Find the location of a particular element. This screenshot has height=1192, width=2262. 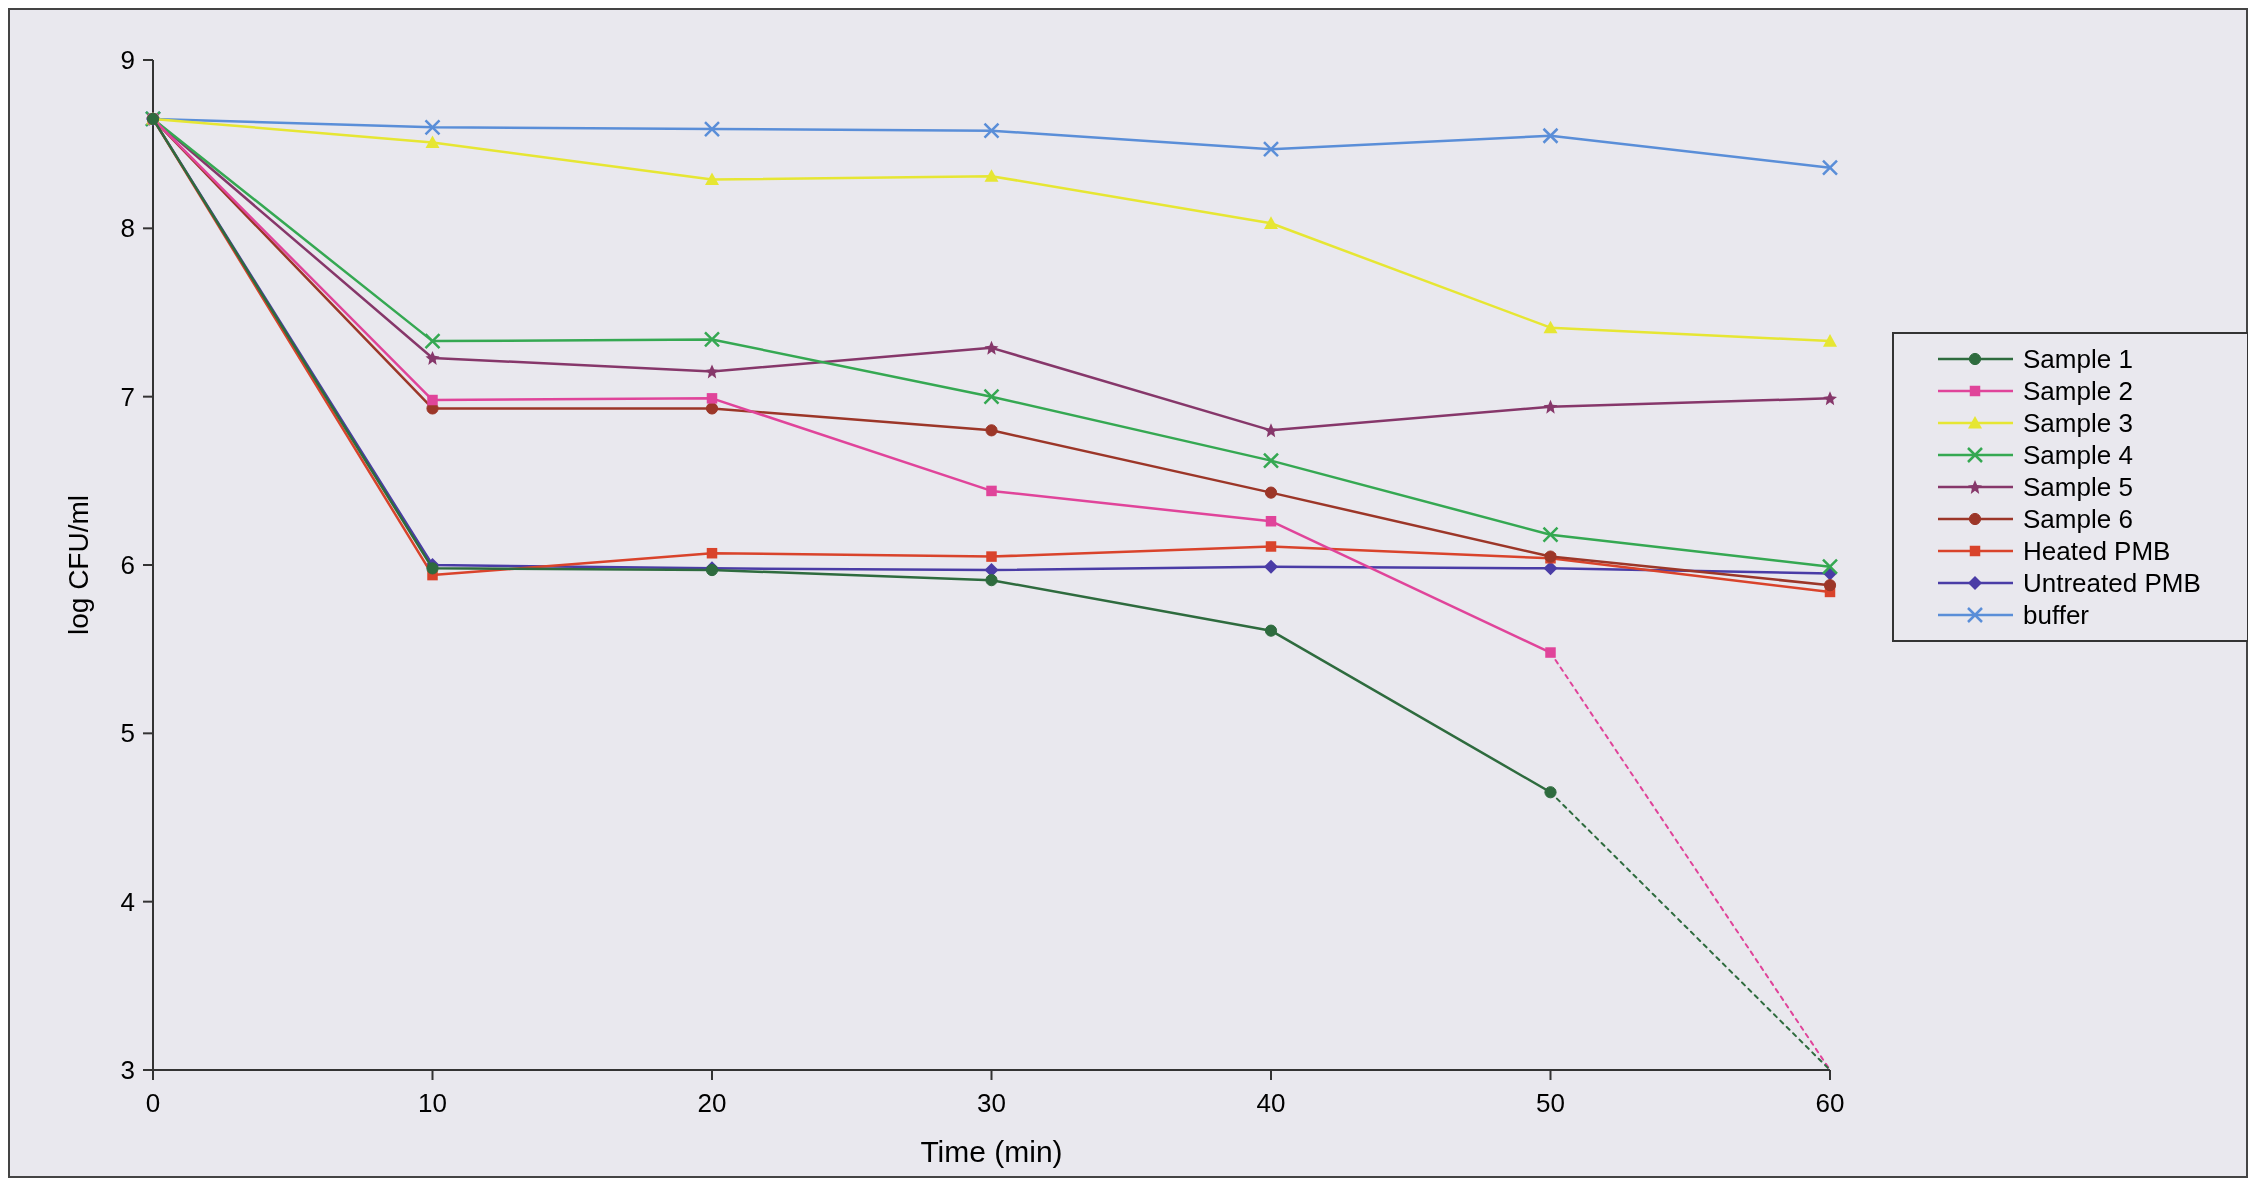

y-tick-label: 4 is located at coordinates (127, 901).